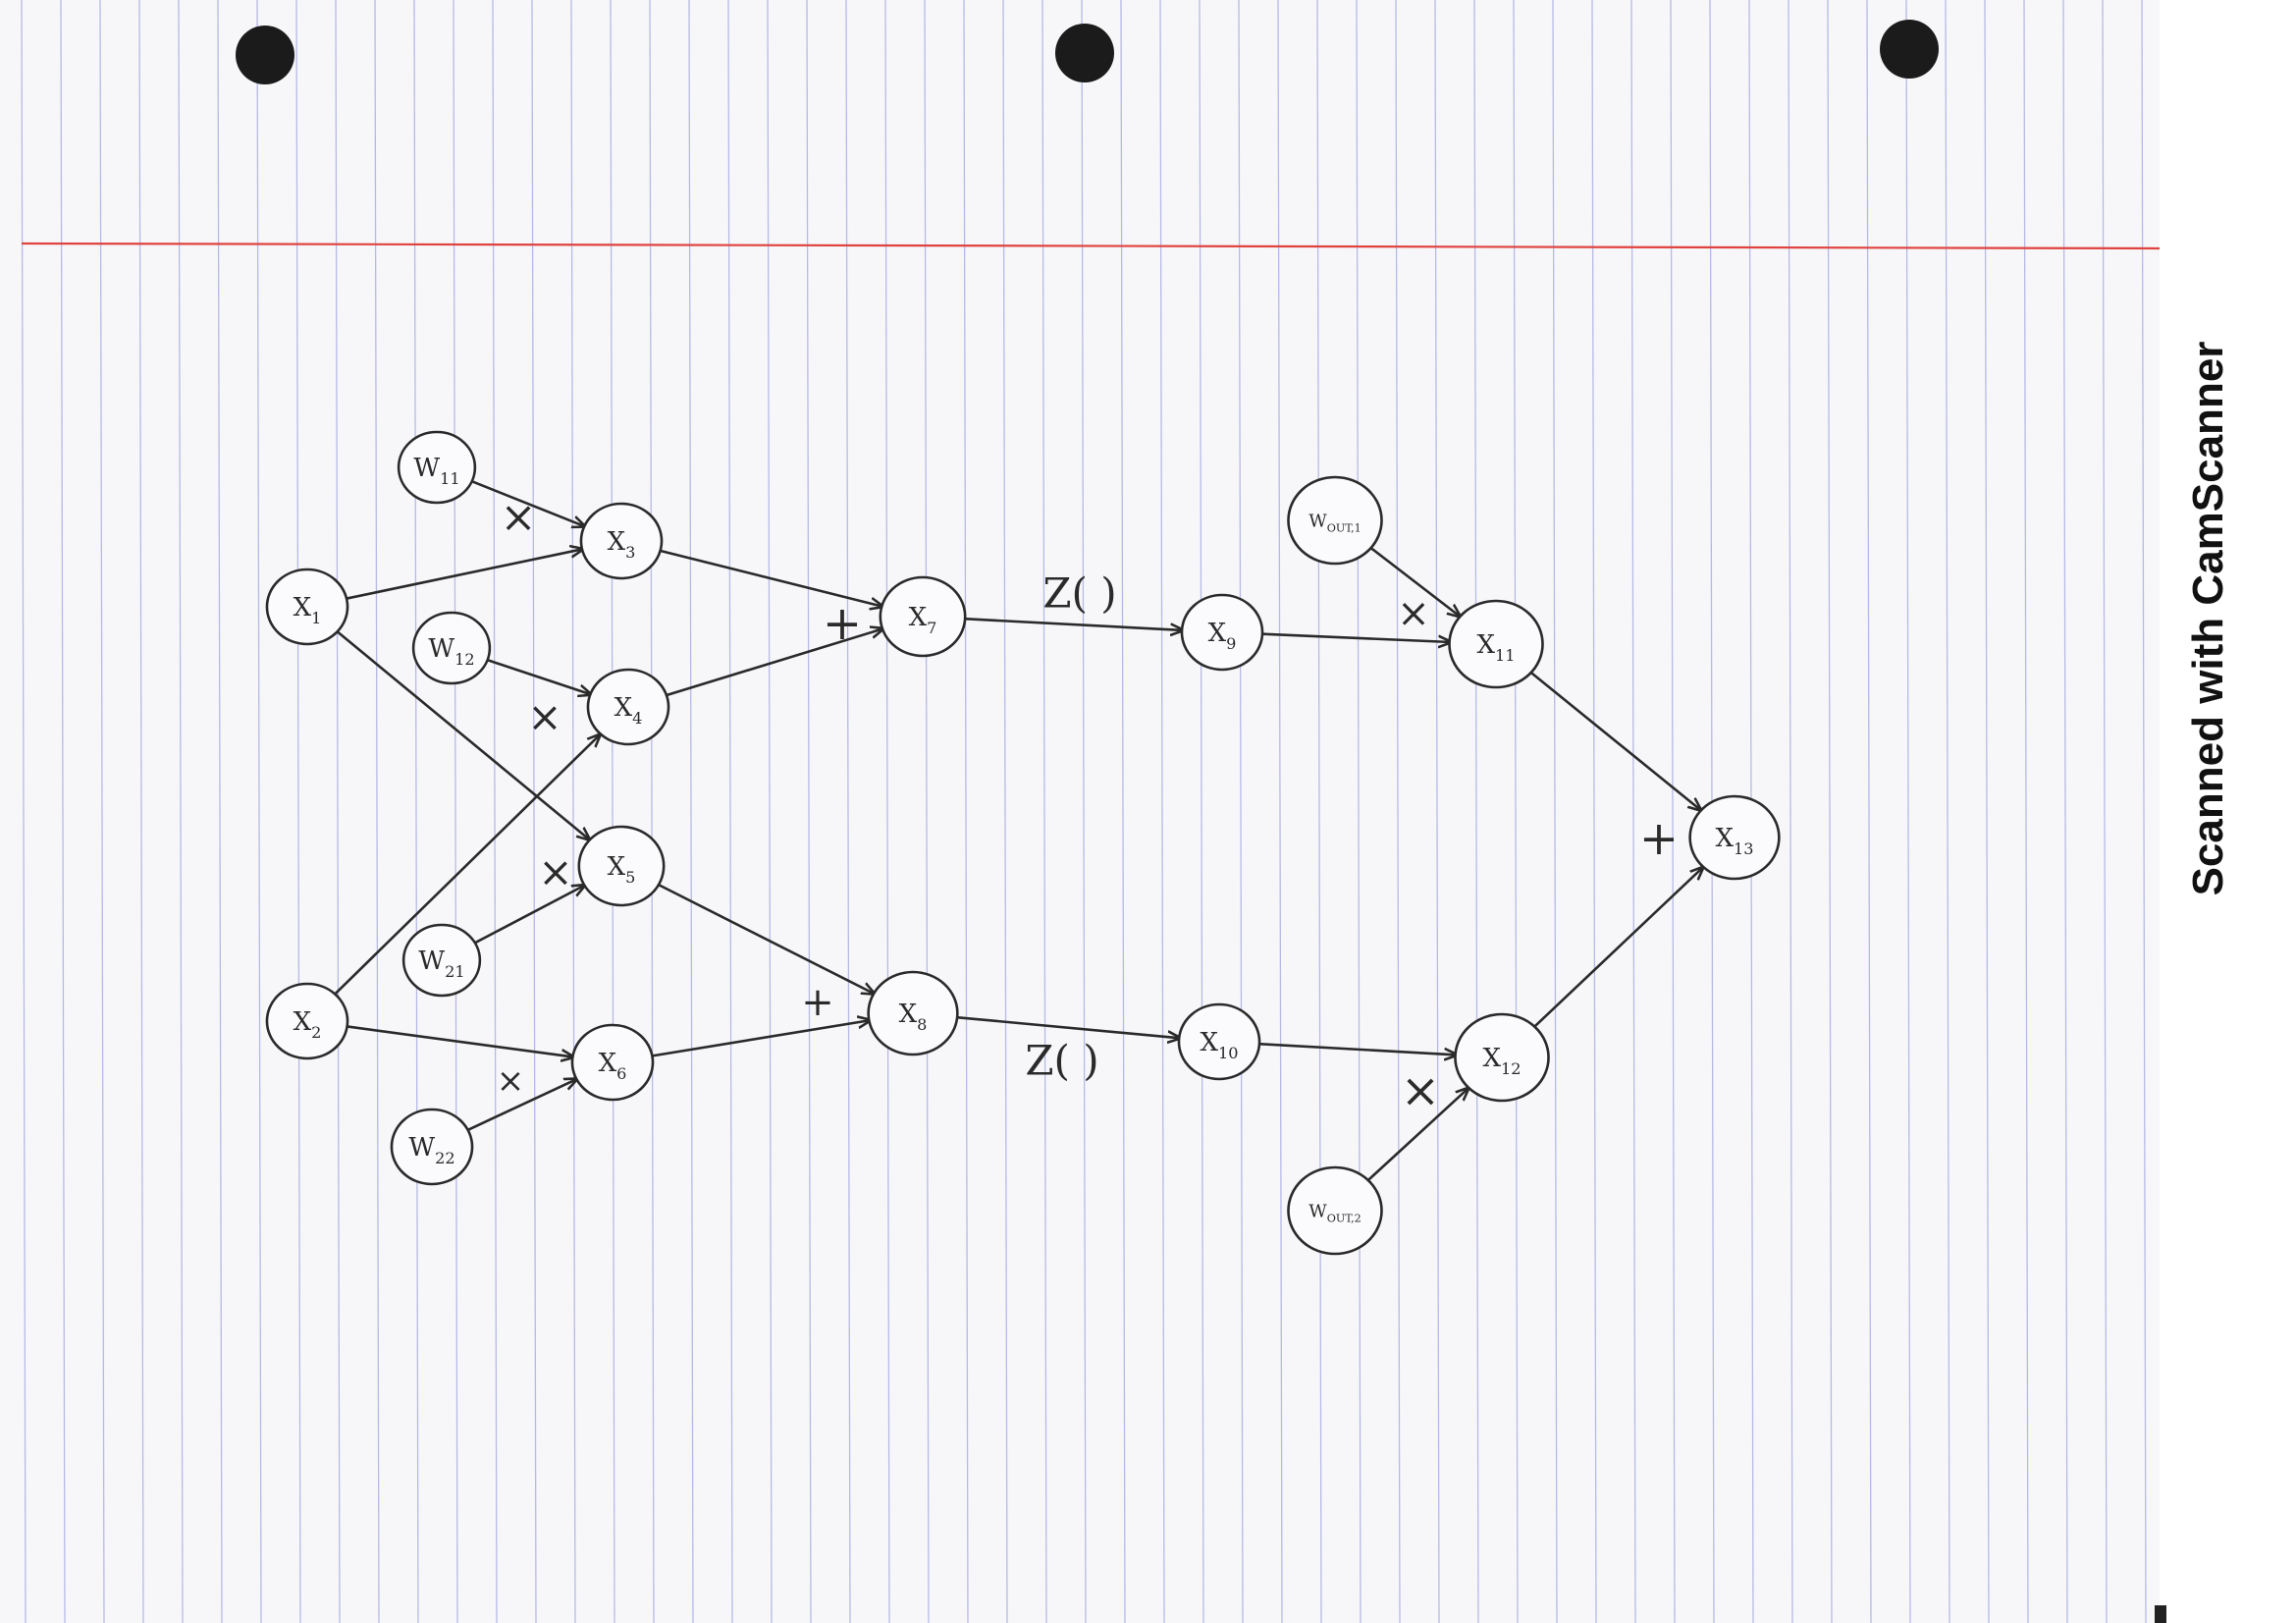 This screenshot has height=1623, width=2296. What do you see at coordinates (843, 623) in the screenshot?
I see `operator-add-x7: +` at bounding box center [843, 623].